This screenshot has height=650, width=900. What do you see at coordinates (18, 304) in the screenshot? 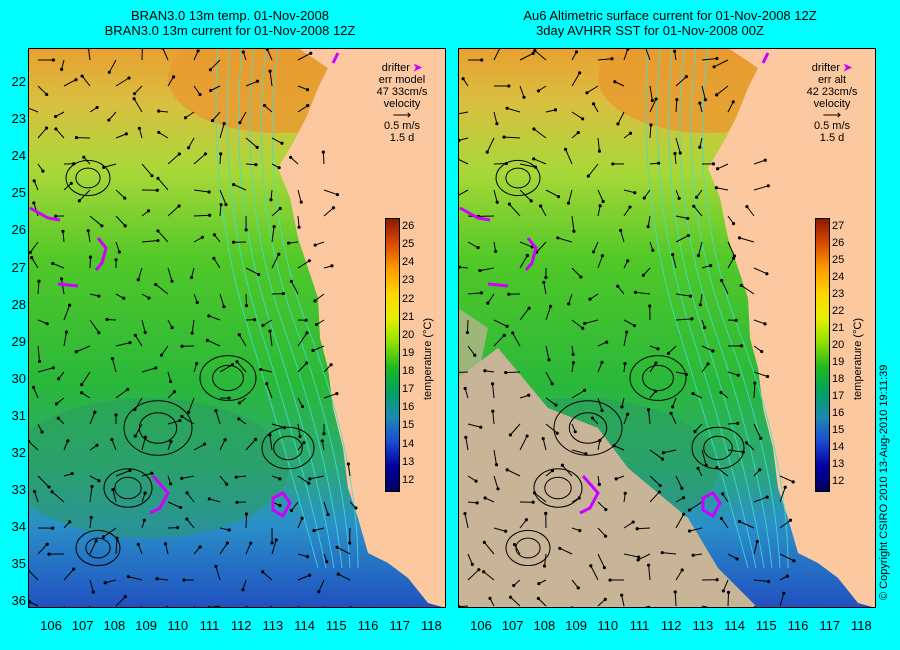
I see `lat-label: 28` at bounding box center [18, 304].